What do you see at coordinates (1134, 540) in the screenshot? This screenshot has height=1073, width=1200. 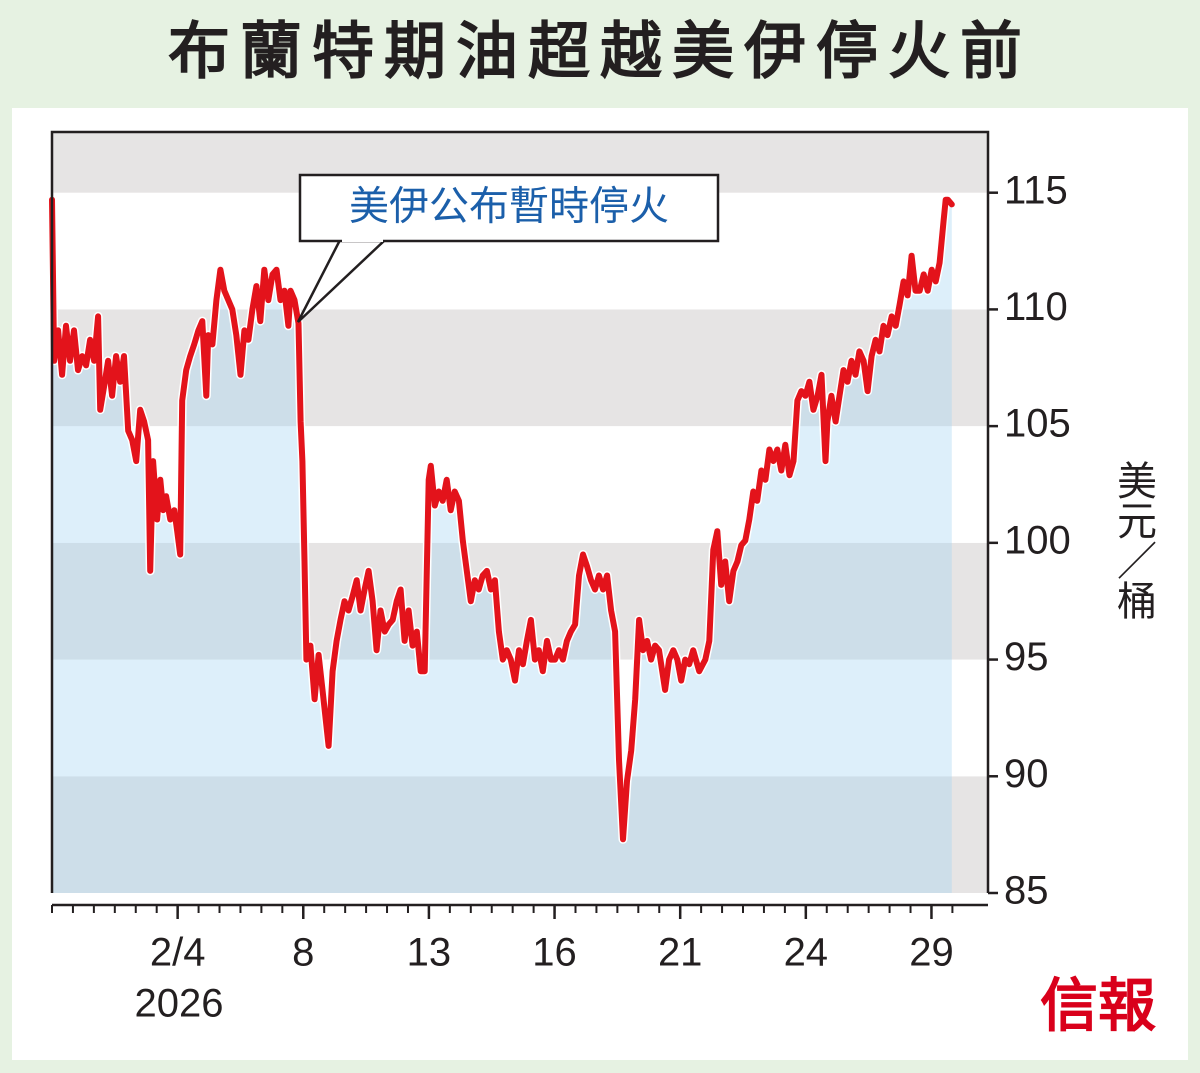 I see `y-axis-label: 美元／桶` at bounding box center [1134, 540].